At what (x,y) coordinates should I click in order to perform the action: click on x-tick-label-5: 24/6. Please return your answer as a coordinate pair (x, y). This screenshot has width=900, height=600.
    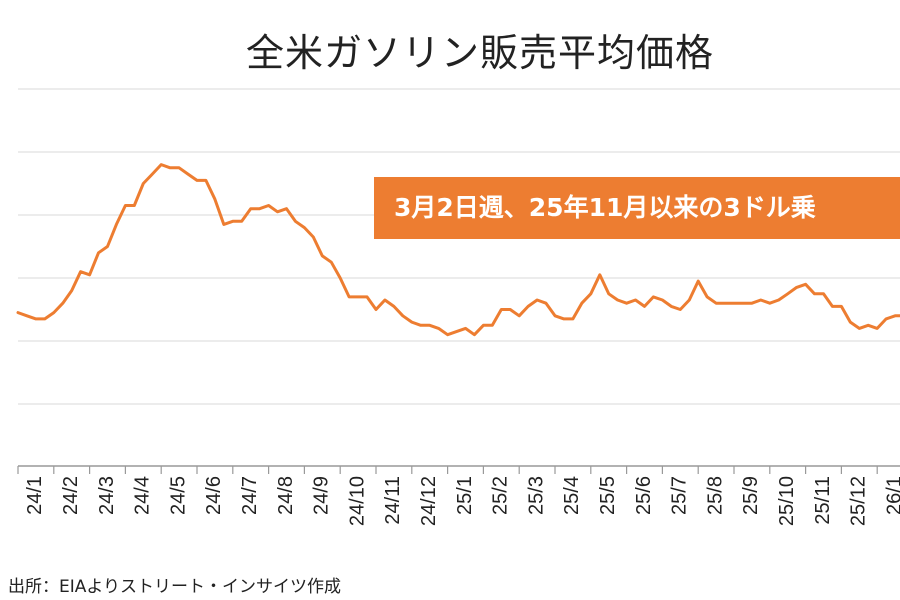
    Looking at the image, I should click on (214, 495).